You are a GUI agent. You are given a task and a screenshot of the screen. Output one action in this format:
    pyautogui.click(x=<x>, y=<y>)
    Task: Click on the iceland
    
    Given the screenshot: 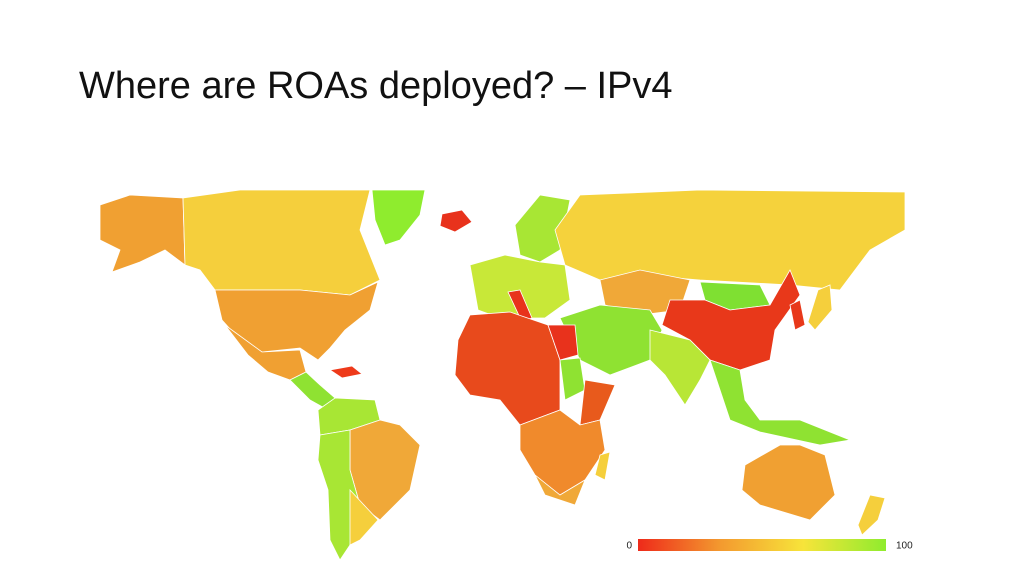 What is the action you would take?
    pyautogui.click(x=456, y=221)
    